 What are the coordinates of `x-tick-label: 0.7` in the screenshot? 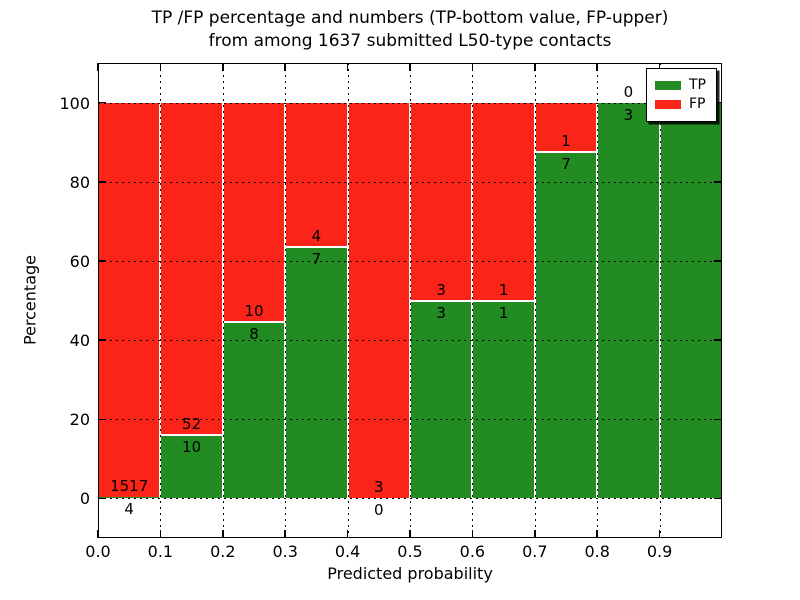 It's located at (535, 551).